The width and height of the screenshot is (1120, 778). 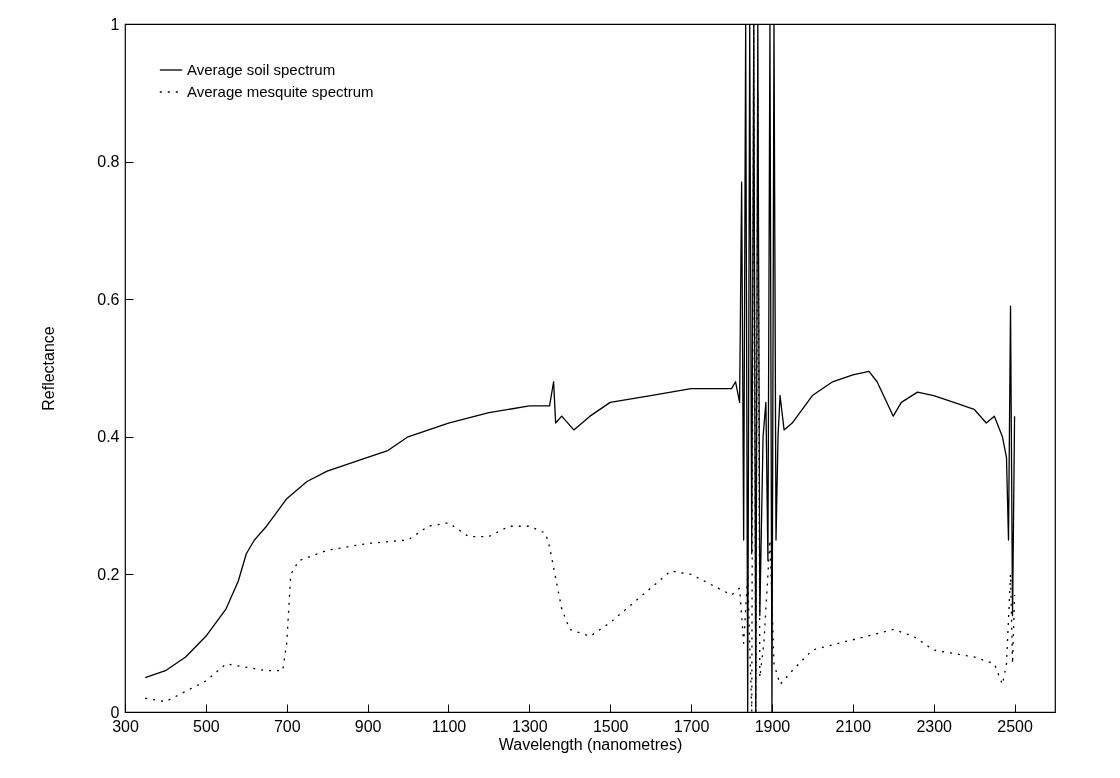 What do you see at coordinates (287, 726) in the screenshot?
I see `x-tick-label: 700` at bounding box center [287, 726].